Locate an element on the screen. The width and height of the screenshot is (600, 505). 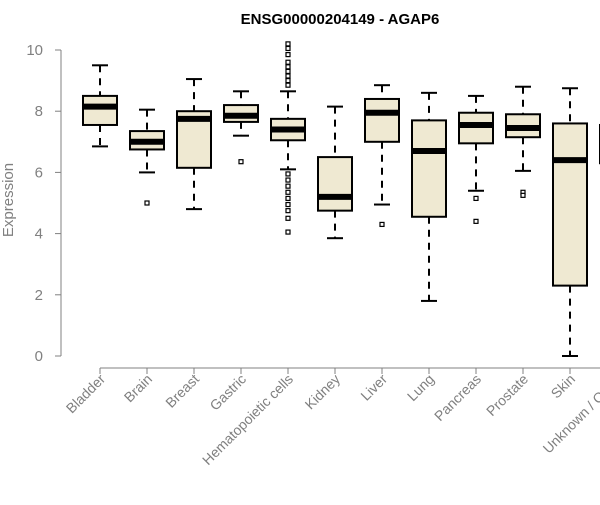
box-liver is located at coordinates (382, 156).